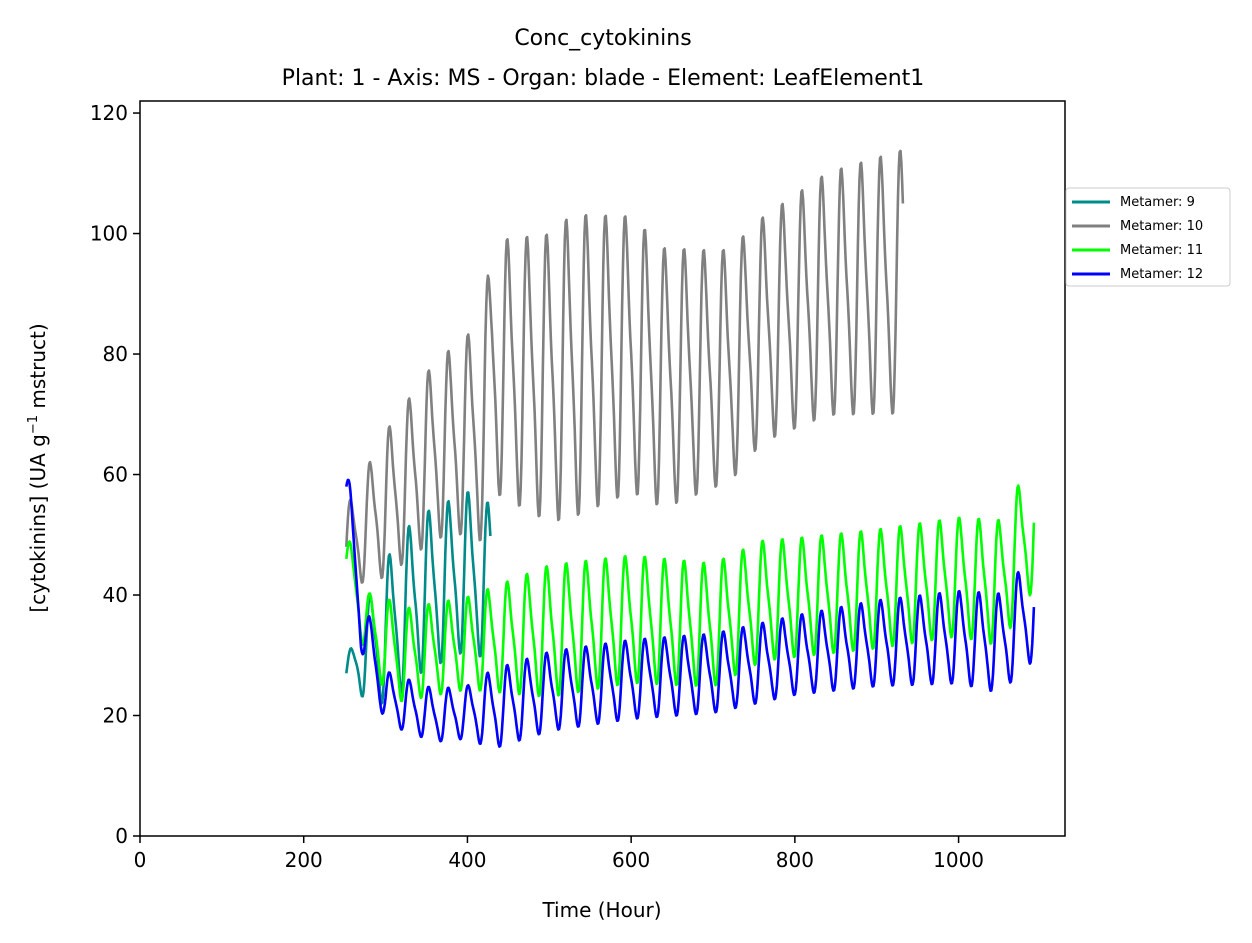  Describe the element at coordinates (467, 860) in the screenshot. I see `x-tick-label: 400` at that location.